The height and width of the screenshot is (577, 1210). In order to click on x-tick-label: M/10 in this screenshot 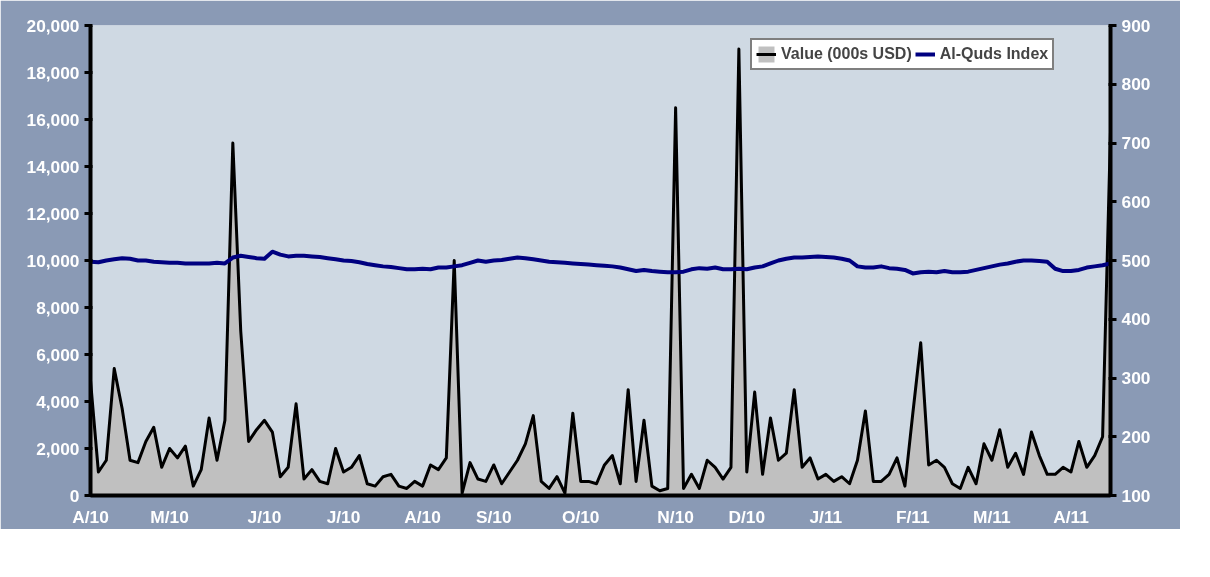, I will do `click(169, 516)`.